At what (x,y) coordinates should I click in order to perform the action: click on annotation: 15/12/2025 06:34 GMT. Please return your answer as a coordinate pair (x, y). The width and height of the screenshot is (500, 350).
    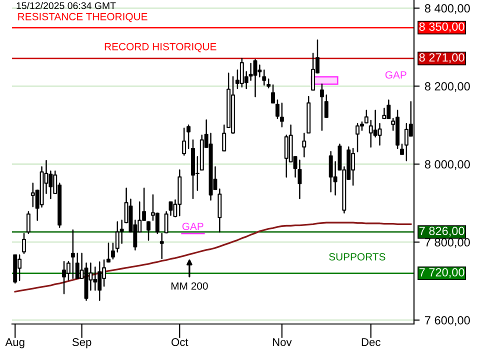
    Looking at the image, I should click on (66, 6).